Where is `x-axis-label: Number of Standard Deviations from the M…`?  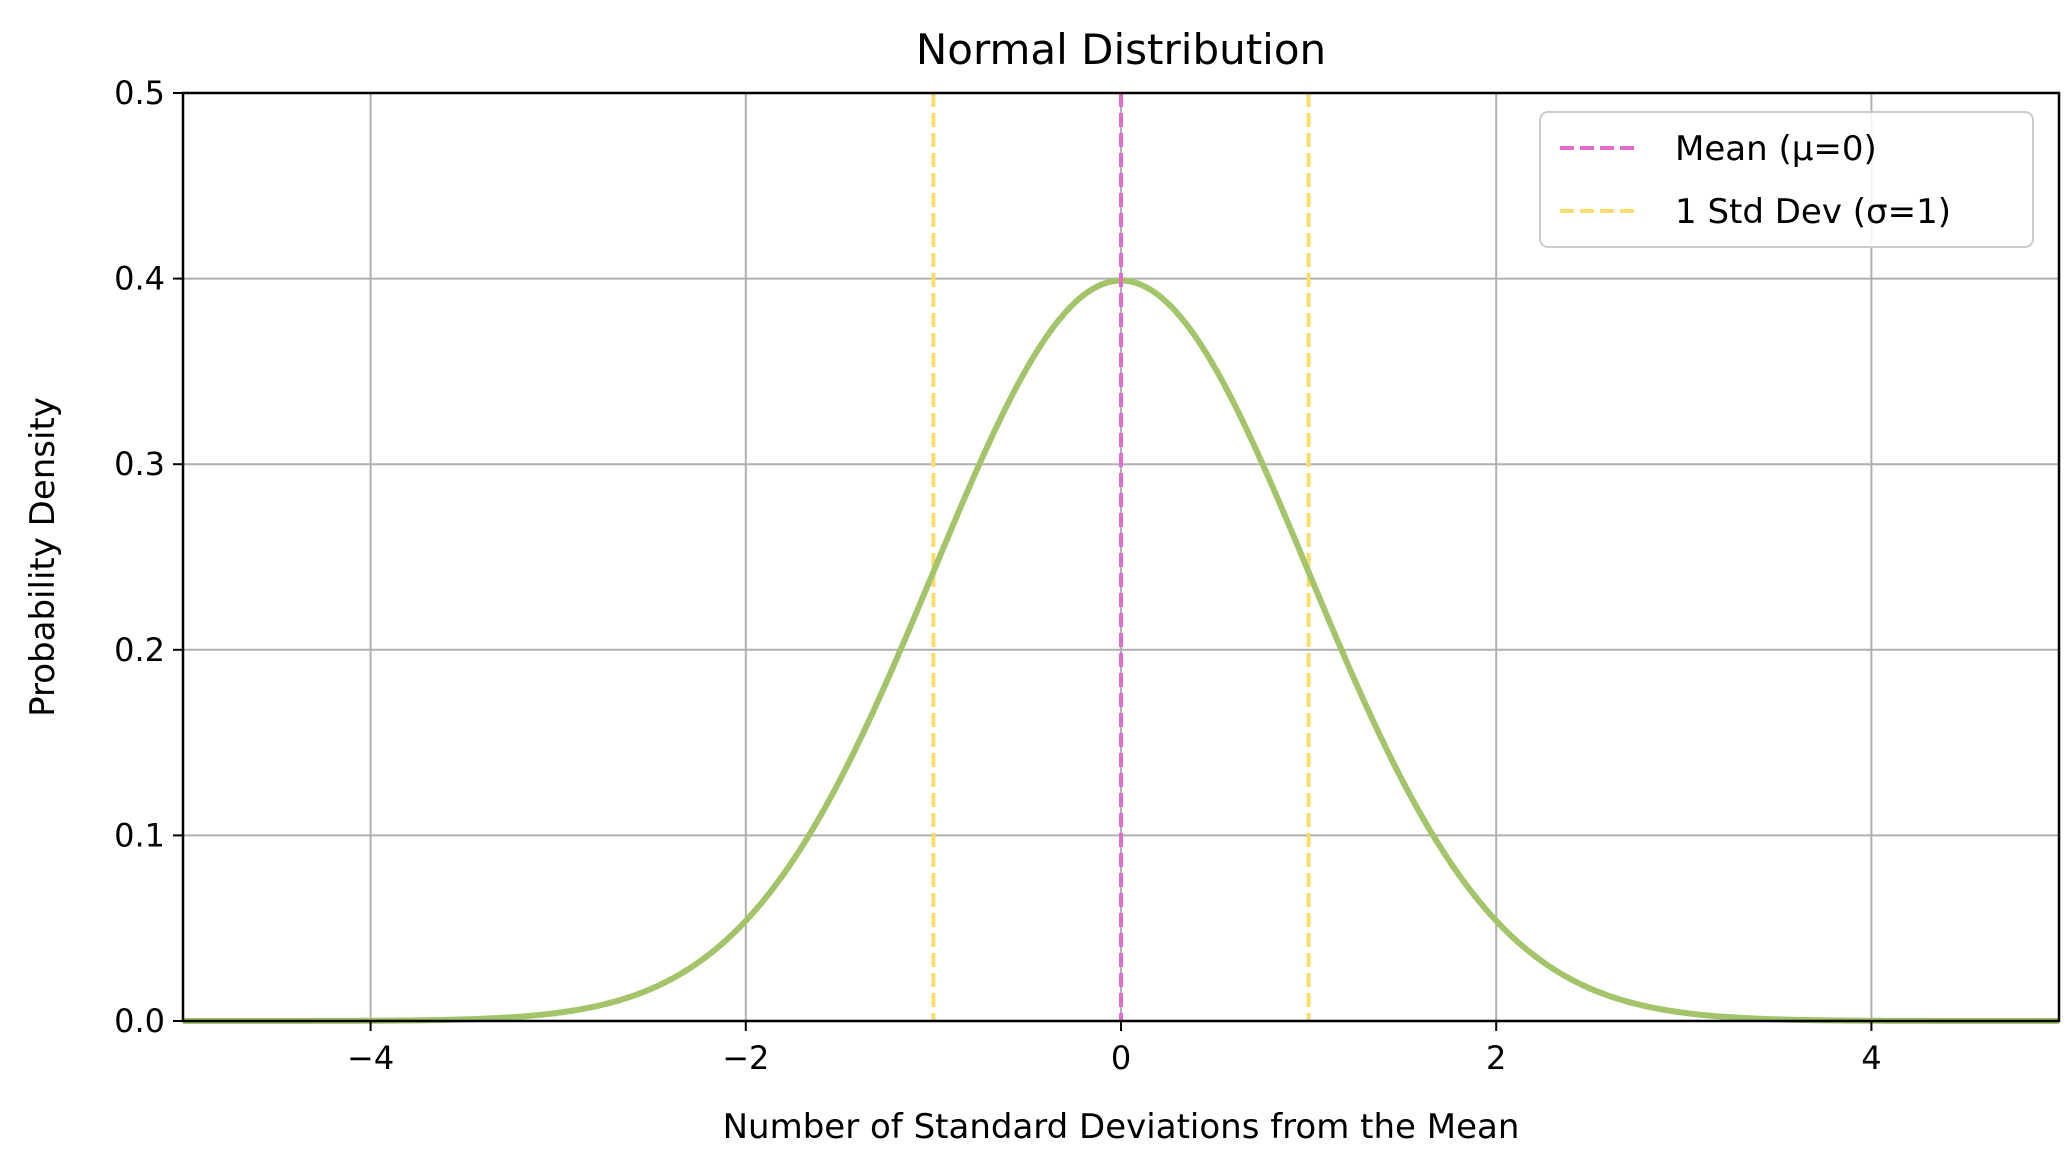
x-axis-label: Number of Standard Deviations from the M… is located at coordinates (1121, 1127).